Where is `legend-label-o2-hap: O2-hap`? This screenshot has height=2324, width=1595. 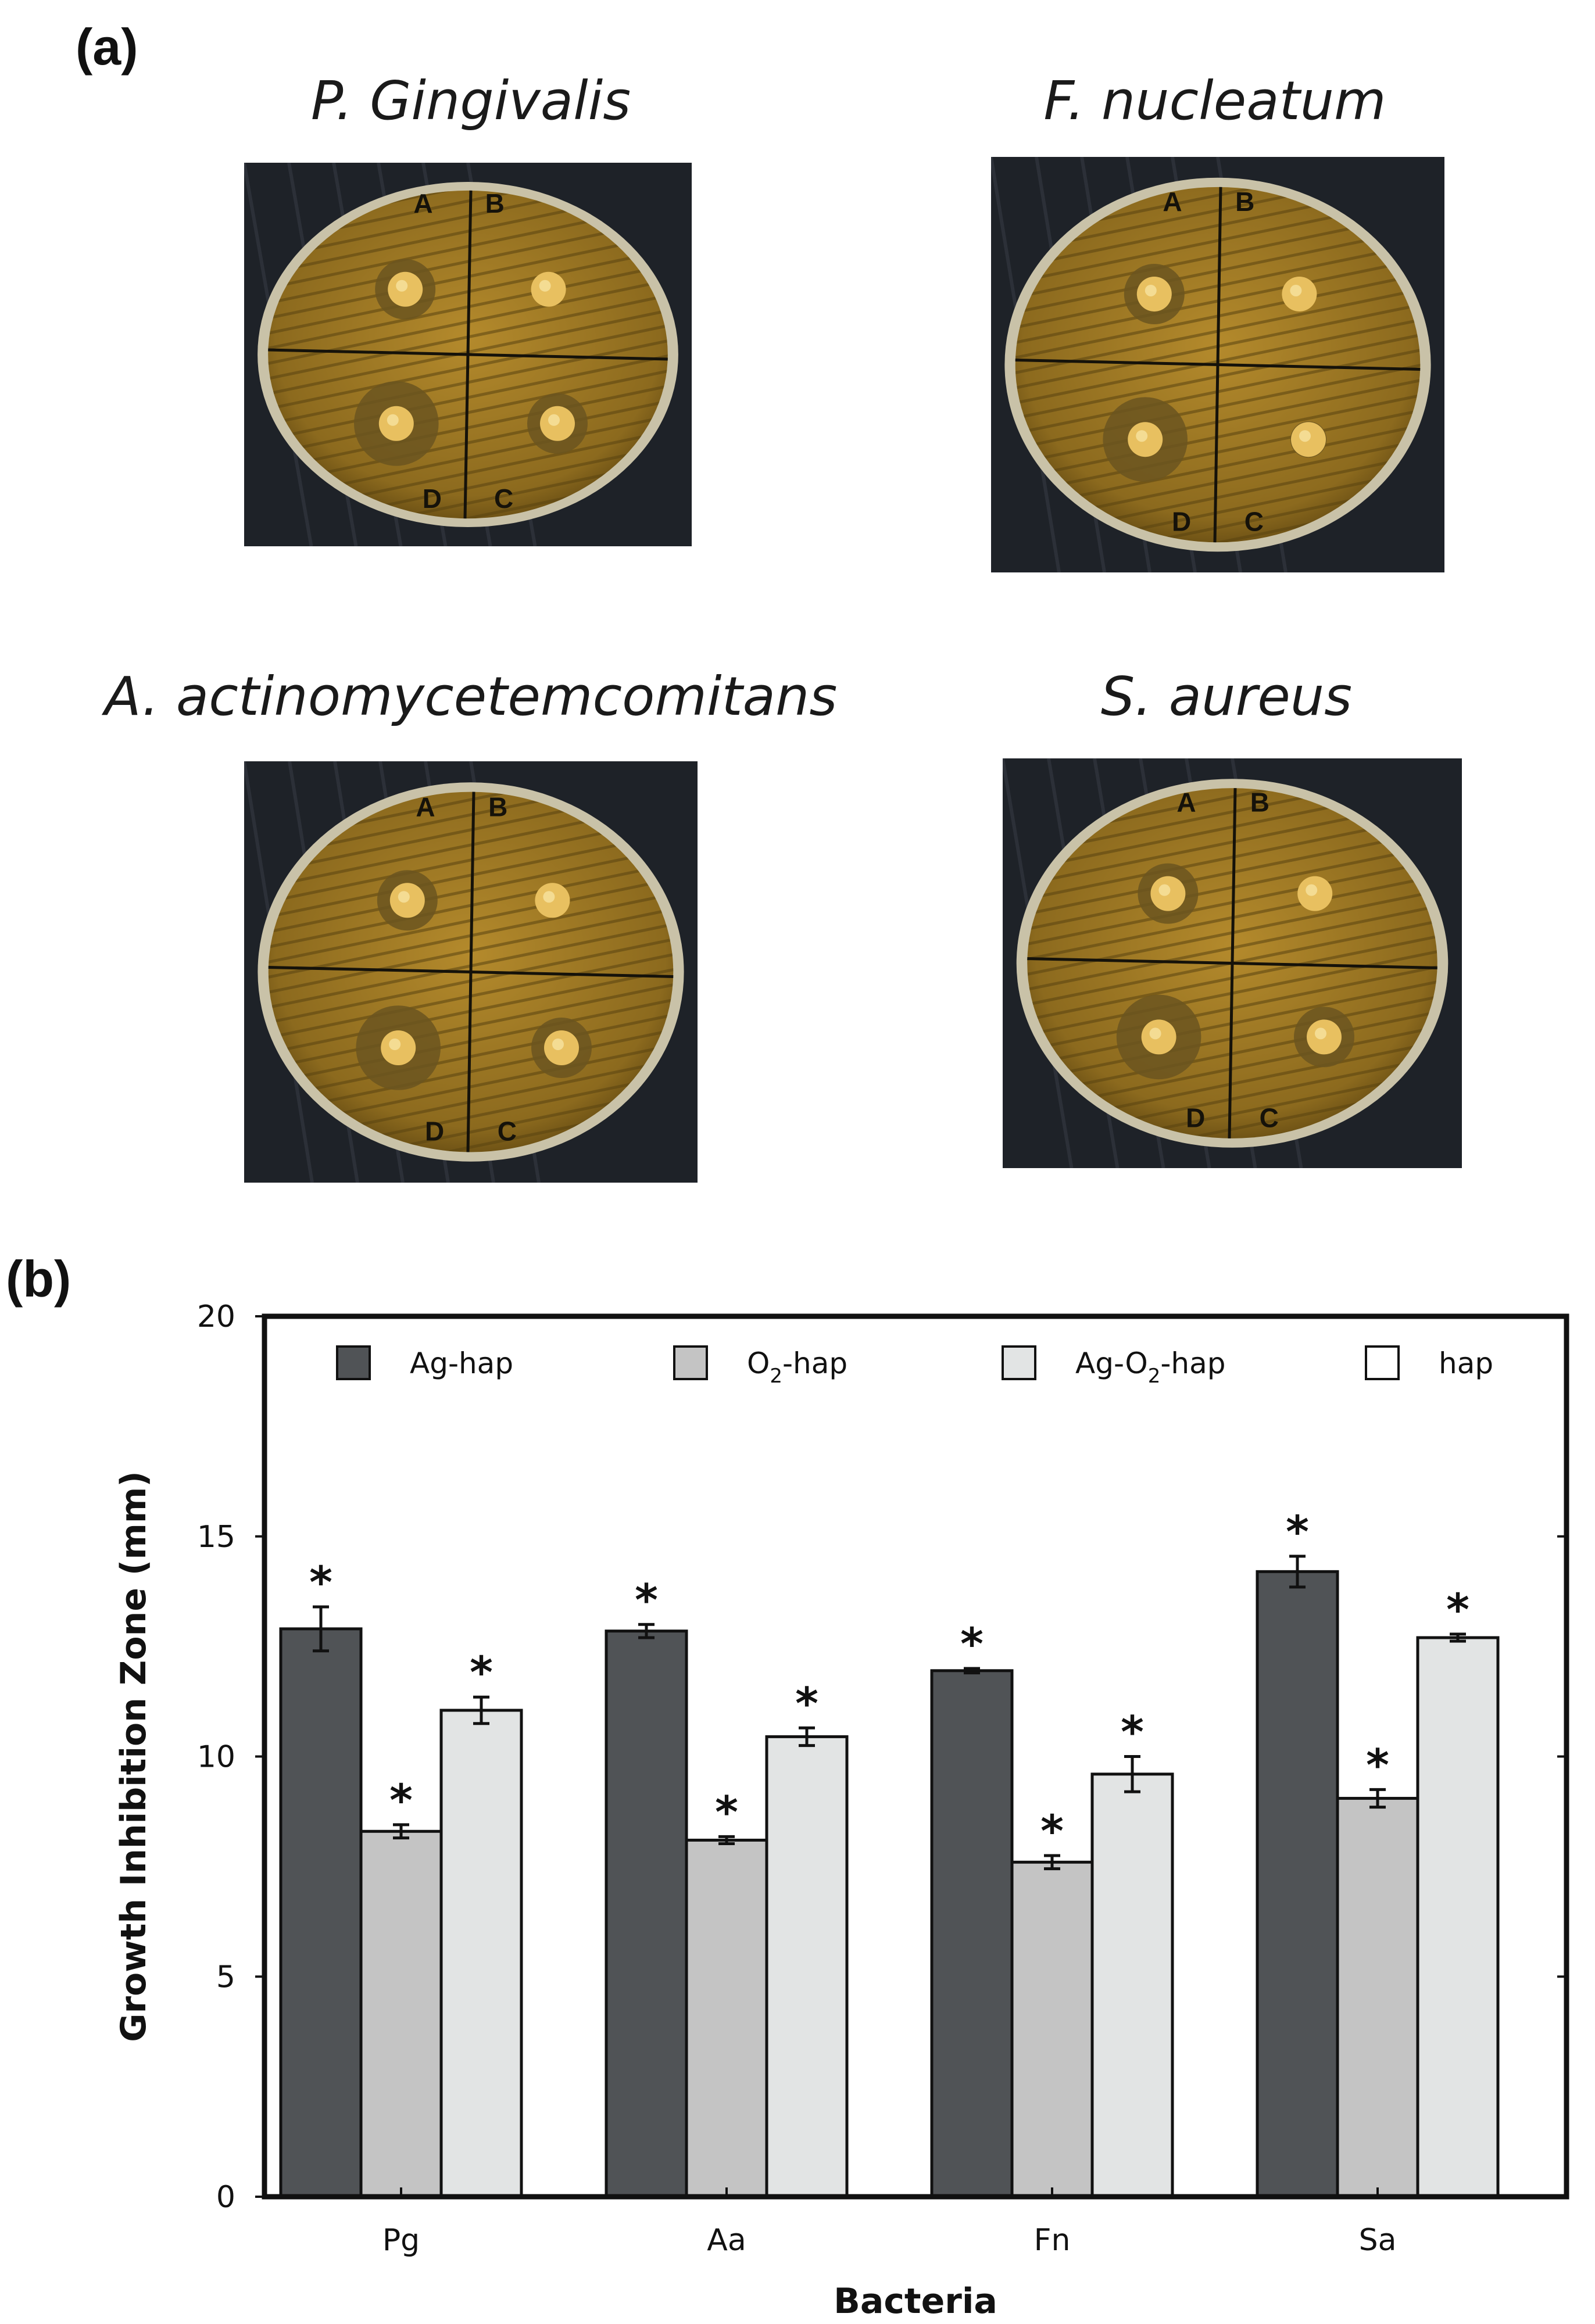 legend-label-o2-hap: O2-hap is located at coordinates (797, 1367).